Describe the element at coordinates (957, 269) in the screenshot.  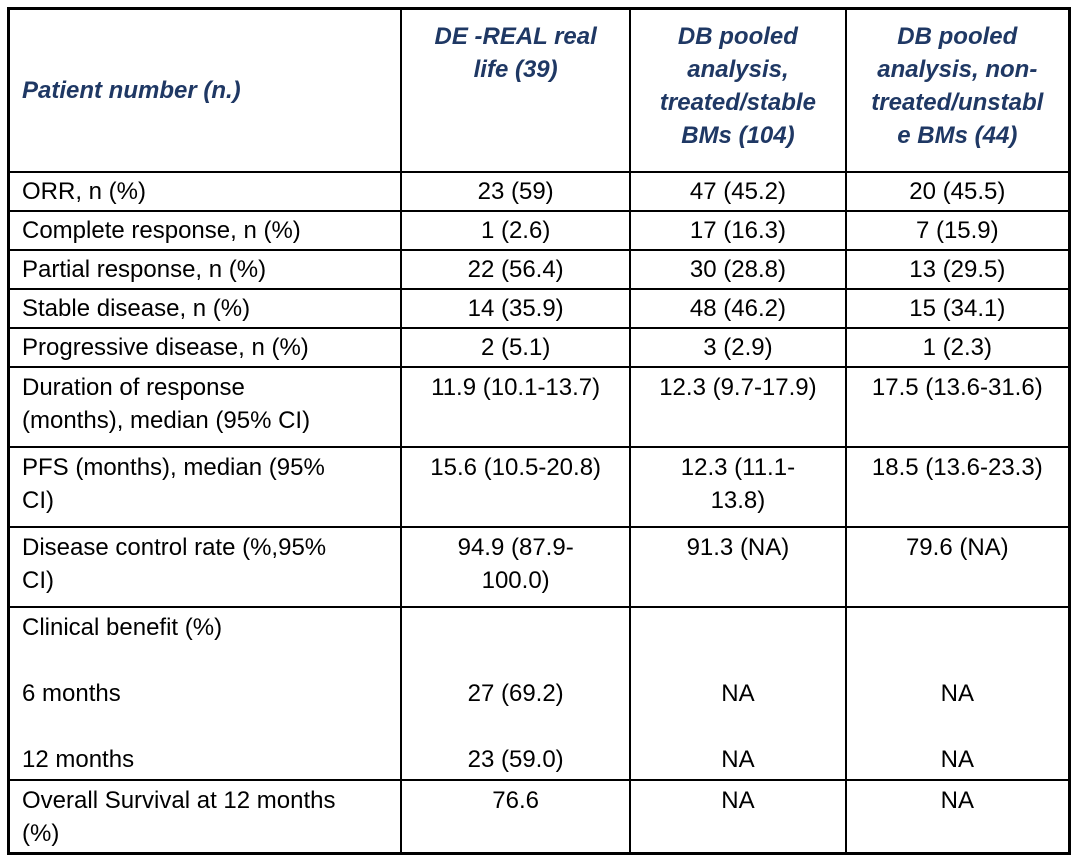
I see `row-value: 13 (29.5)` at that location.